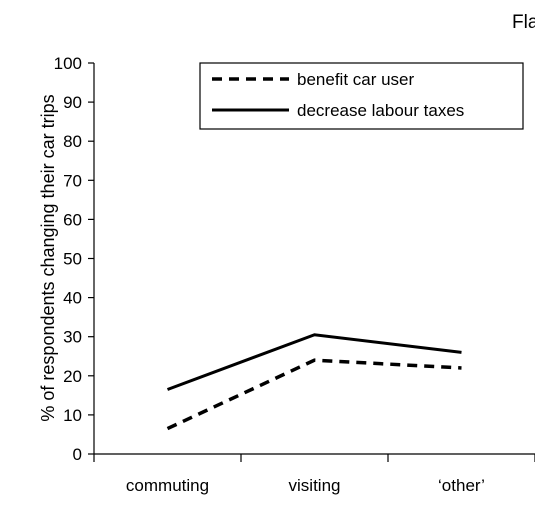 The image size is (535, 505). What do you see at coordinates (356, 79) in the screenshot?
I see `legend-label-1: benefit car user` at bounding box center [356, 79].